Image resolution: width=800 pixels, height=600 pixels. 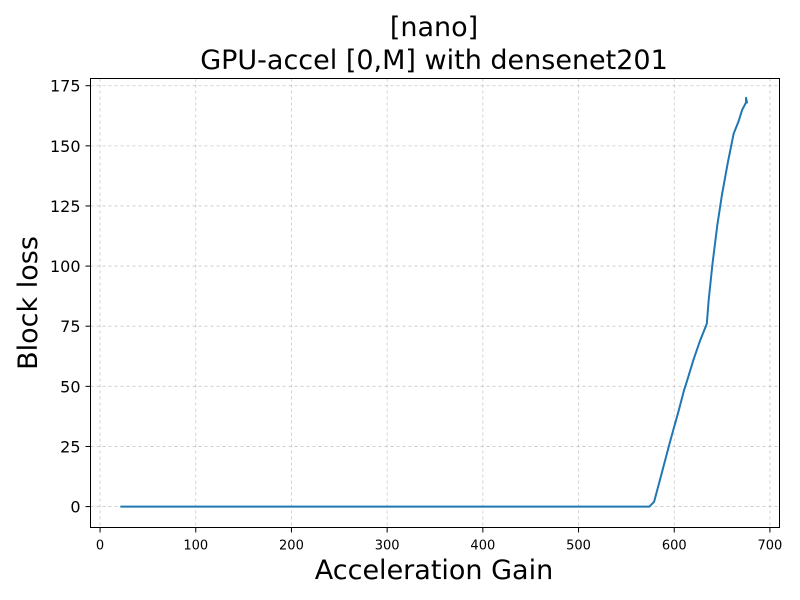 I want to click on y-tick-label: 0, so click(x=75, y=507).